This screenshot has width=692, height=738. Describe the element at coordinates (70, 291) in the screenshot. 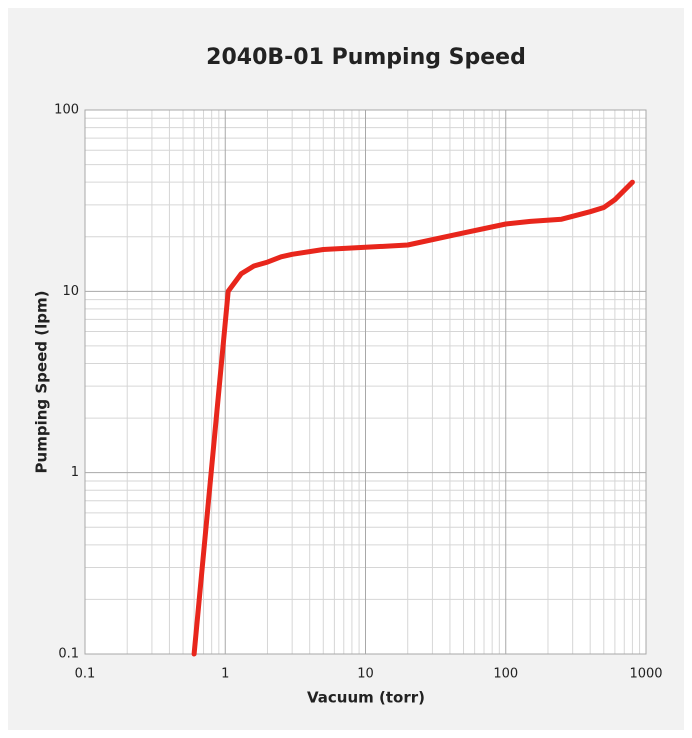

I see `y-tick-label: 10` at that location.